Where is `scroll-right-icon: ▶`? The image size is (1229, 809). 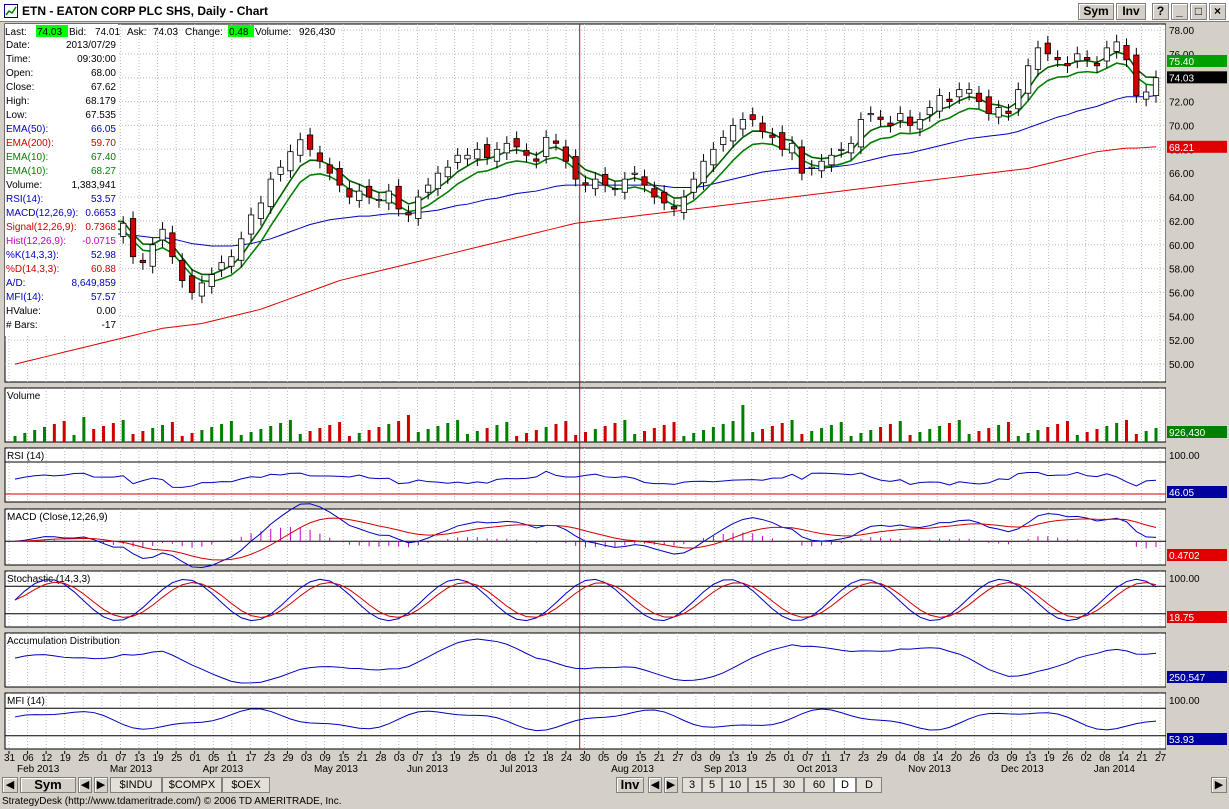
scroll-right-icon: ▶ is located at coordinates (1219, 785).